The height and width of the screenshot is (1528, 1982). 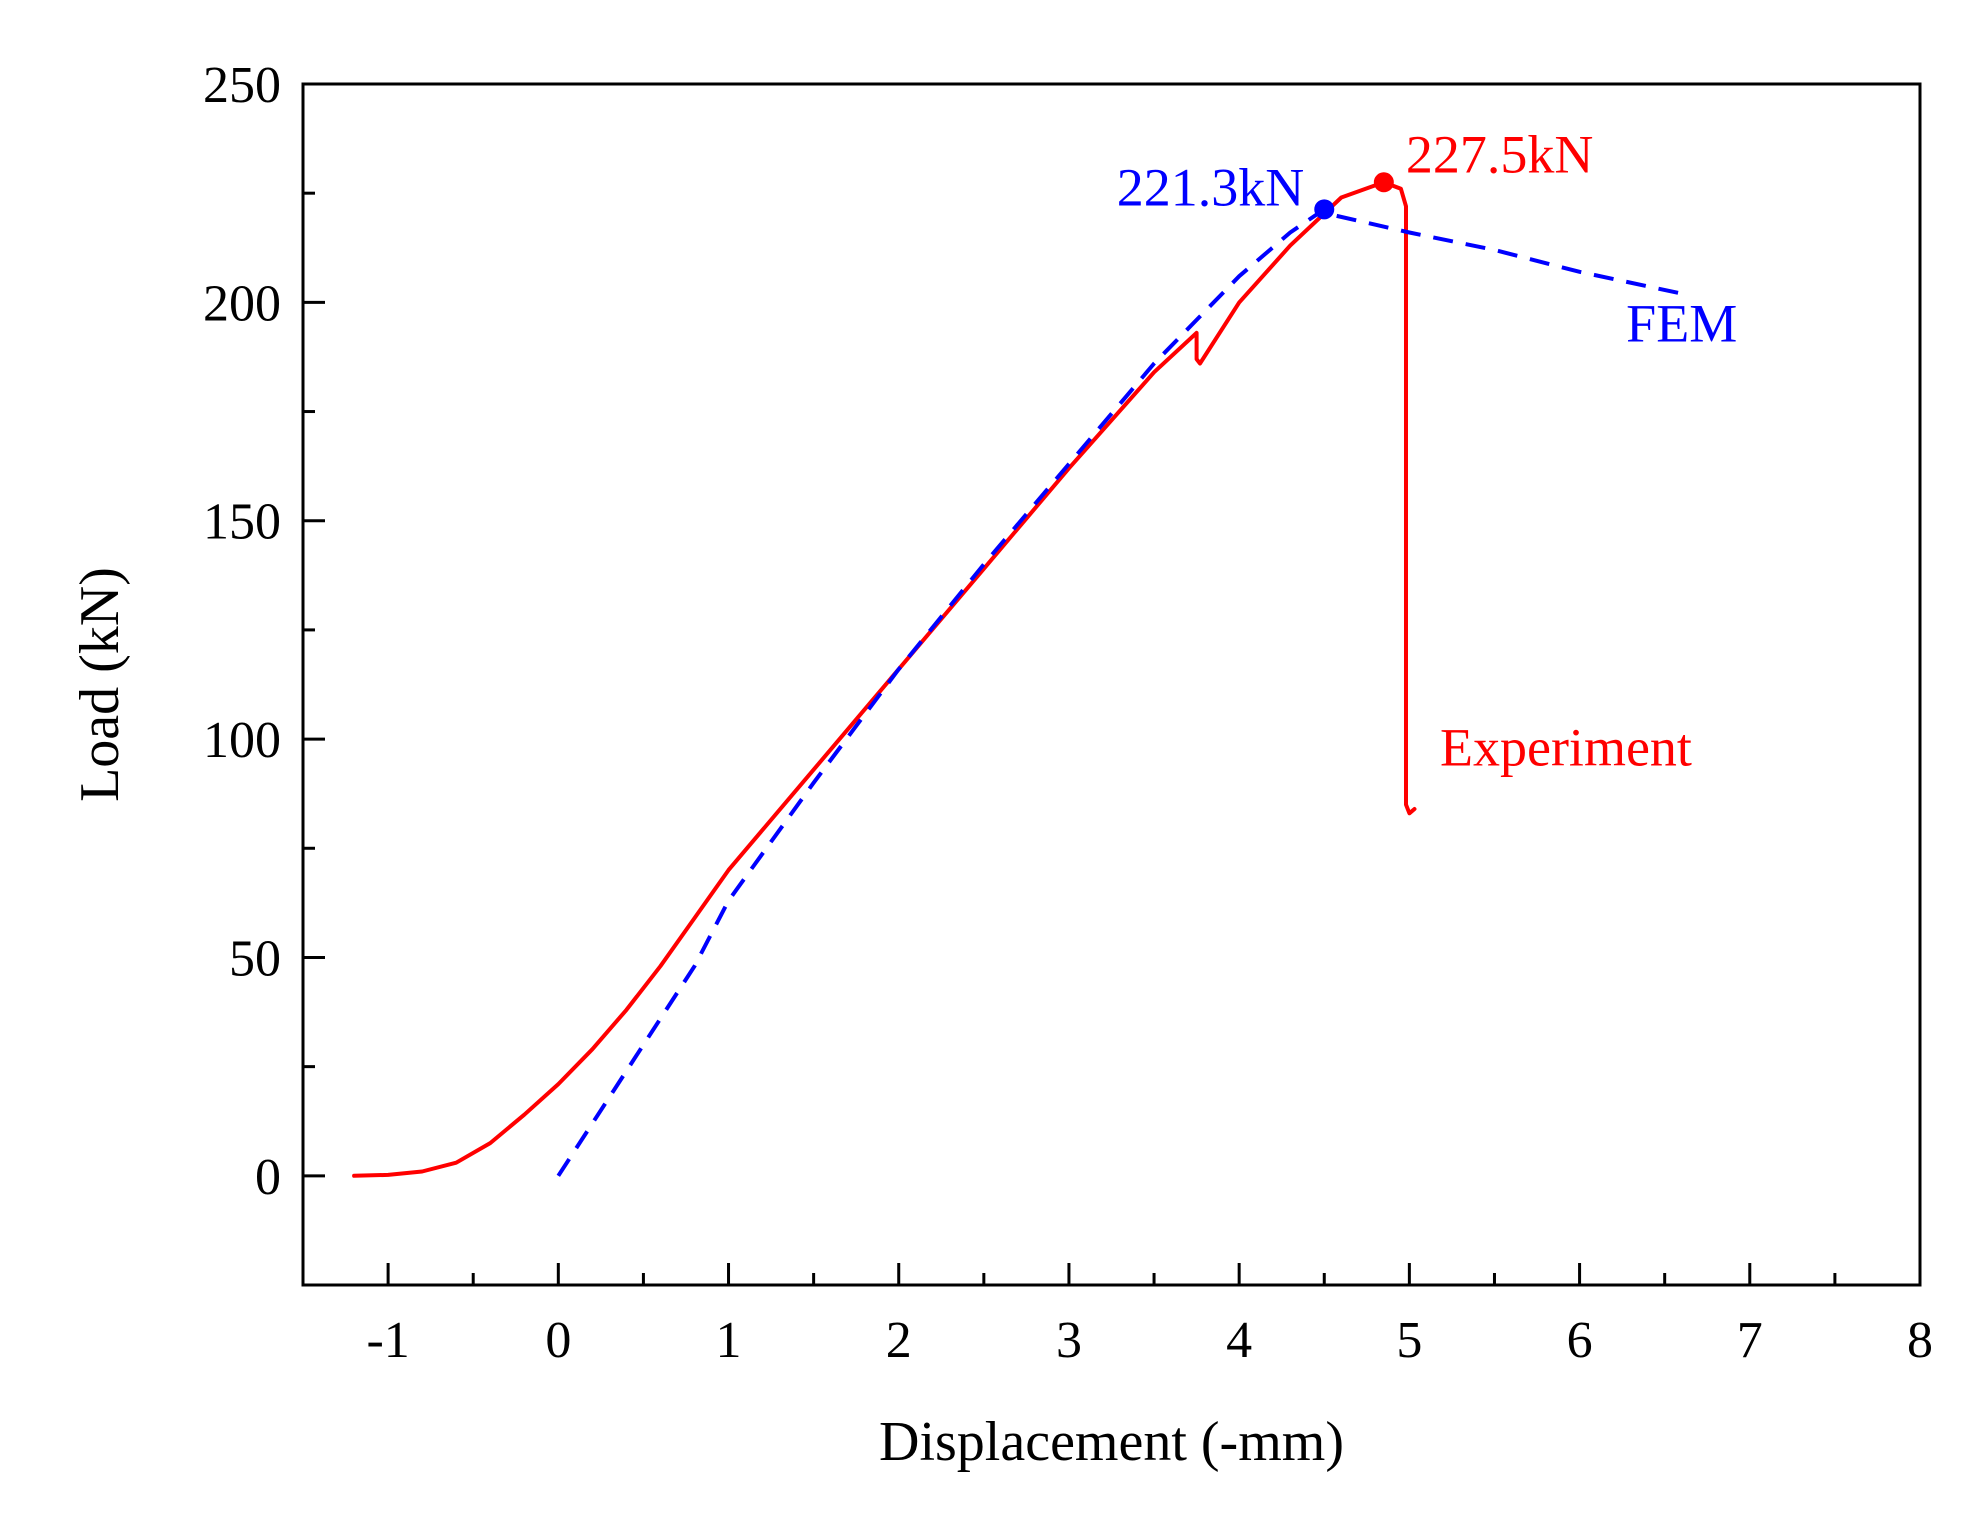 What do you see at coordinates (100, 684) in the screenshot?
I see `y-axis-title: Load (kN)` at bounding box center [100, 684].